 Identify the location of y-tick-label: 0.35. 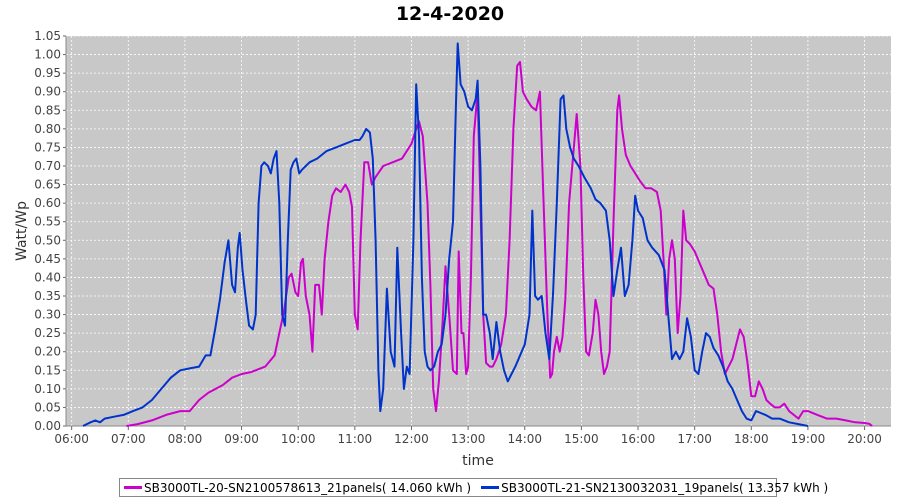
(47, 296).